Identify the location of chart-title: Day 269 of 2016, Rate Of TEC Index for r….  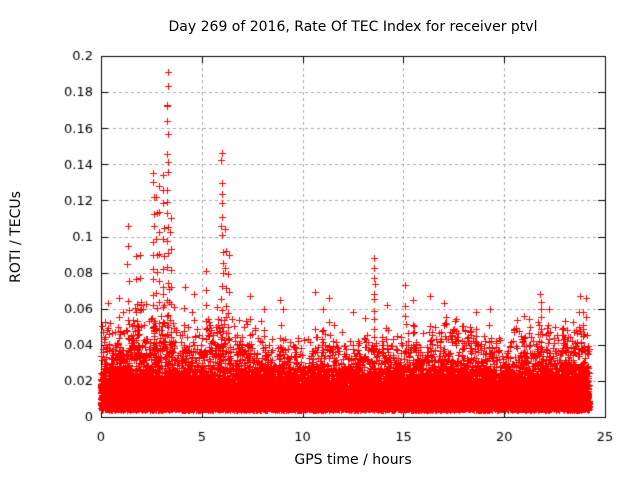
(353, 27).